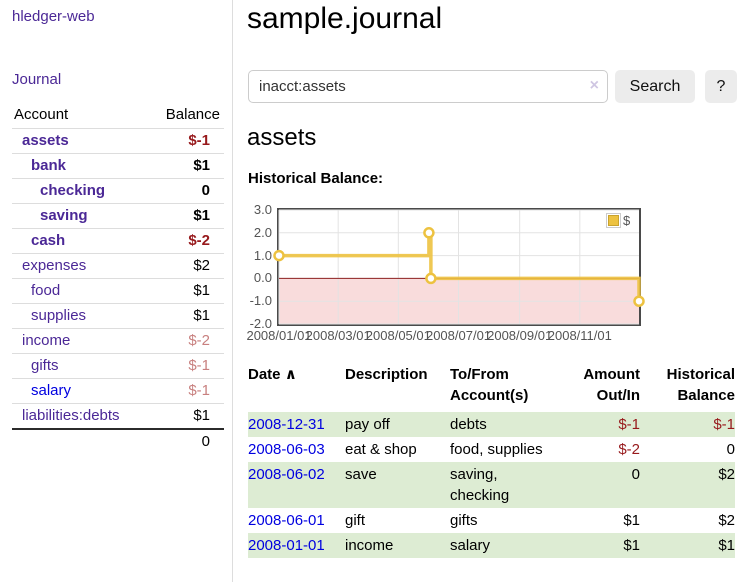 The width and height of the screenshot is (742, 582). Describe the element at coordinates (627, 220) in the screenshot. I see `legend-label: $` at that location.